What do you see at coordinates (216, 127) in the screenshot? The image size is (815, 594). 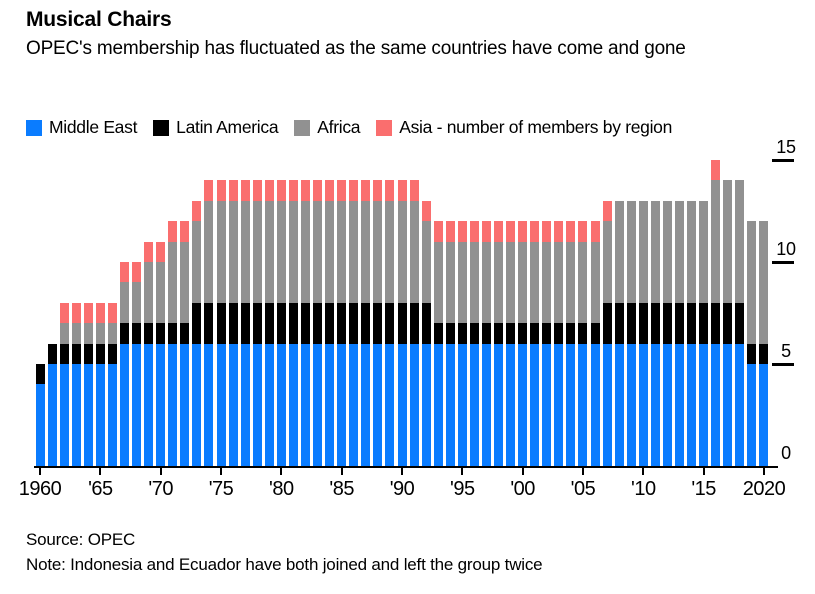 I see `legend-item-latin_america: Latin America` at bounding box center [216, 127].